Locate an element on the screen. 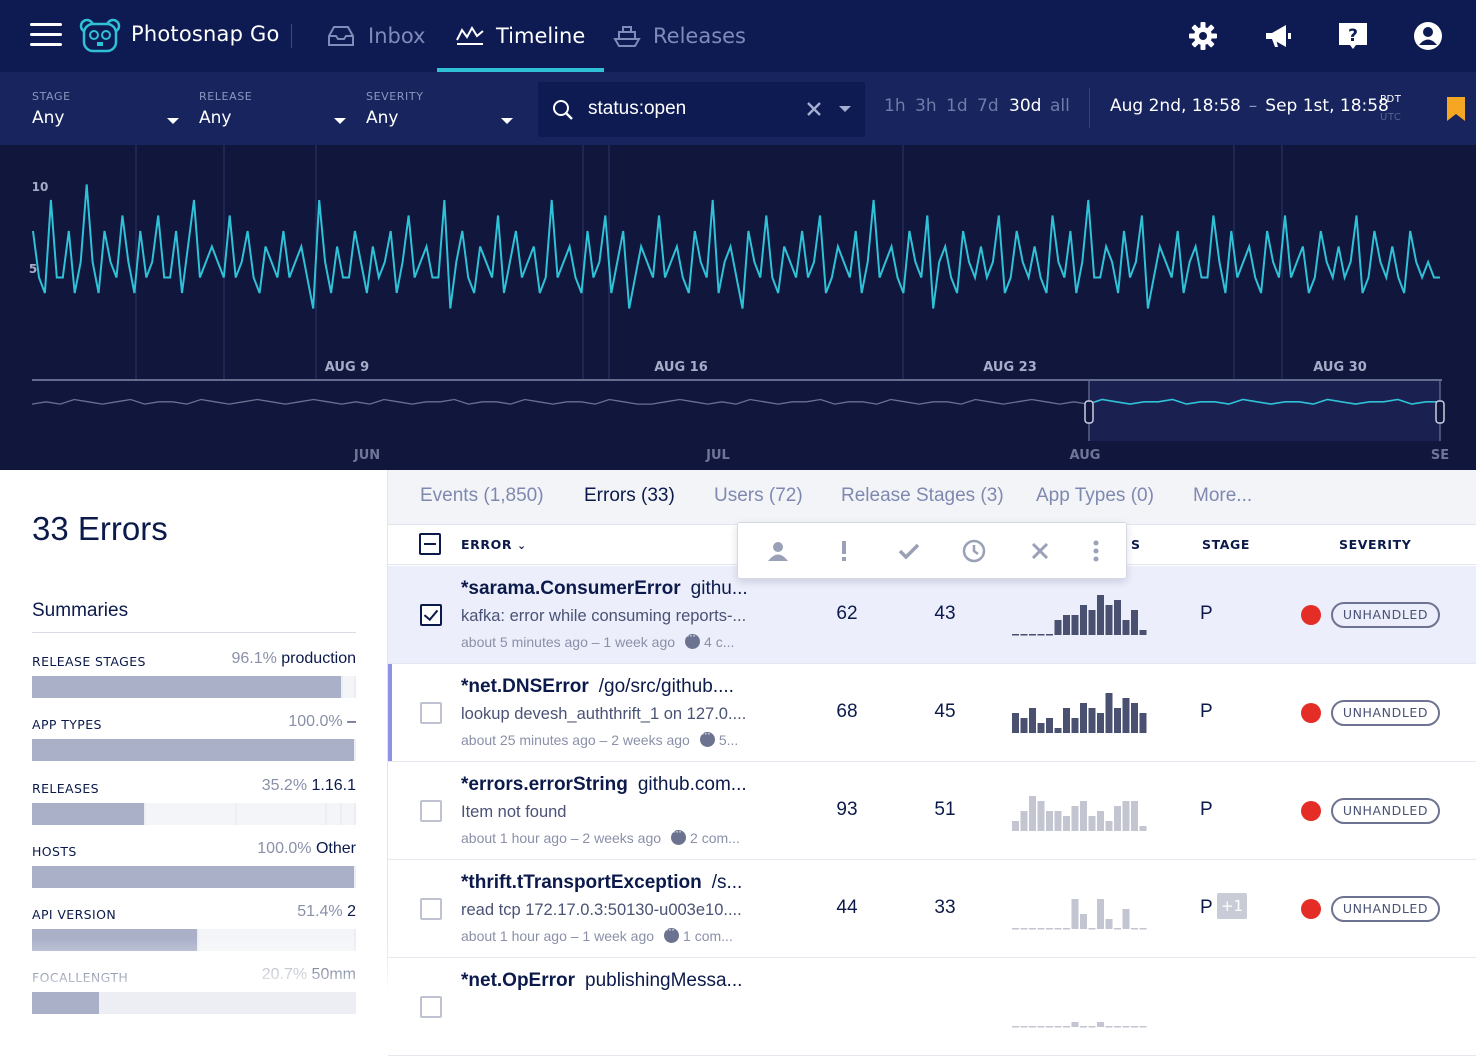 This screenshot has width=1476, height=1056. summary-row: HOSTS 100.0% Other is located at coordinates (194, 868).